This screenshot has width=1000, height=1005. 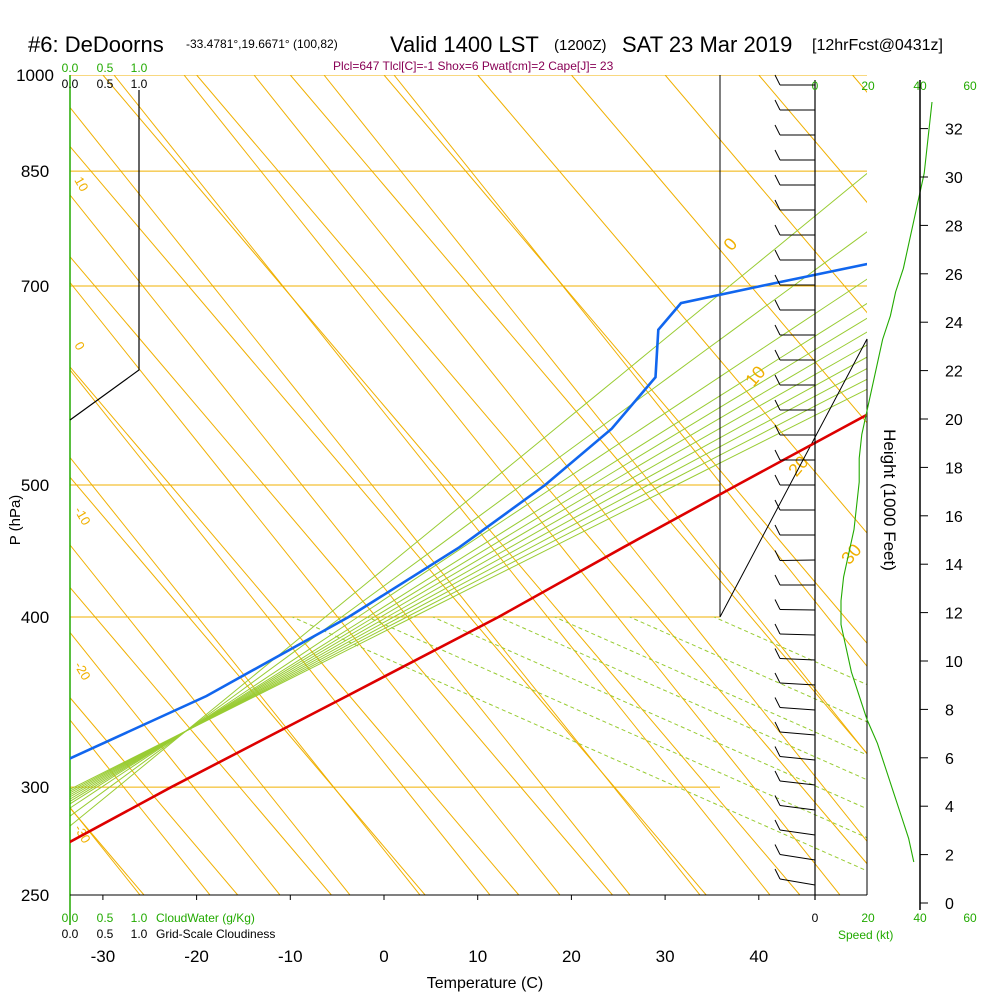 What do you see at coordinates (35, 286) in the screenshot?
I see `pressure-tick-label: 700` at bounding box center [35, 286].